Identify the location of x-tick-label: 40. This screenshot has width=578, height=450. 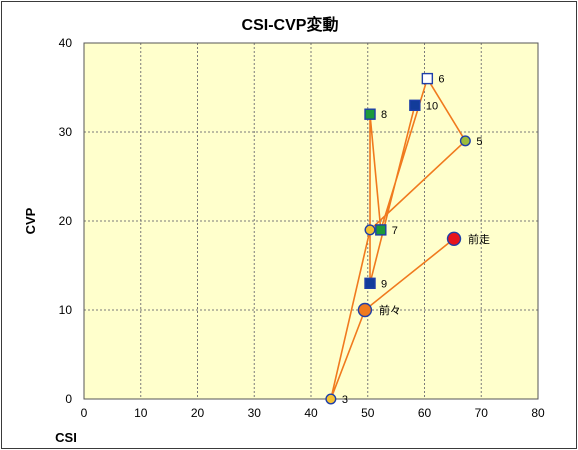
(311, 413).